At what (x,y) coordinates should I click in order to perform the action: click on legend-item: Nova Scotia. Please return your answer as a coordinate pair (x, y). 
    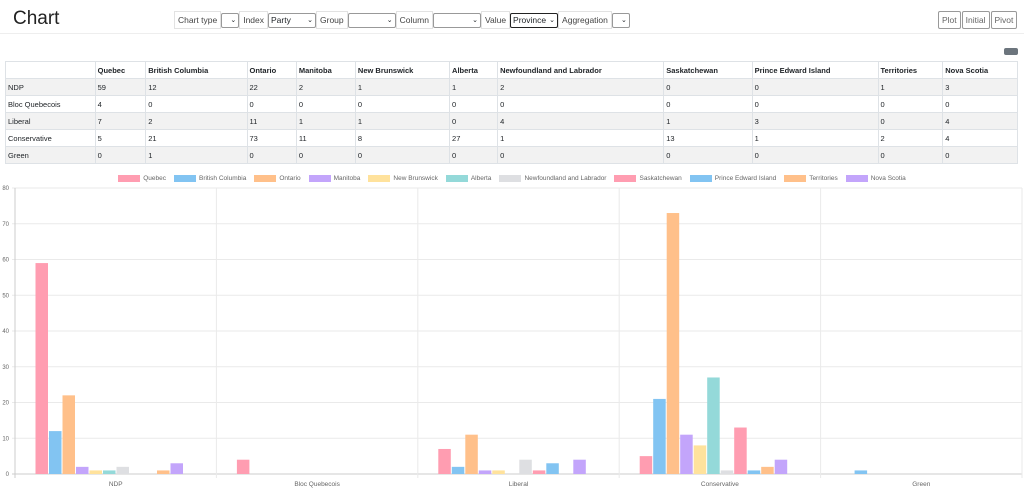
    Looking at the image, I should click on (875, 178).